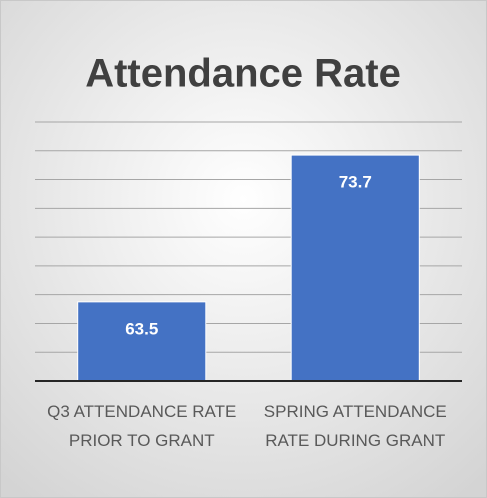 The height and width of the screenshot is (498, 487). What do you see at coordinates (355, 182) in the screenshot?
I see `data-label: 73.7` at bounding box center [355, 182].